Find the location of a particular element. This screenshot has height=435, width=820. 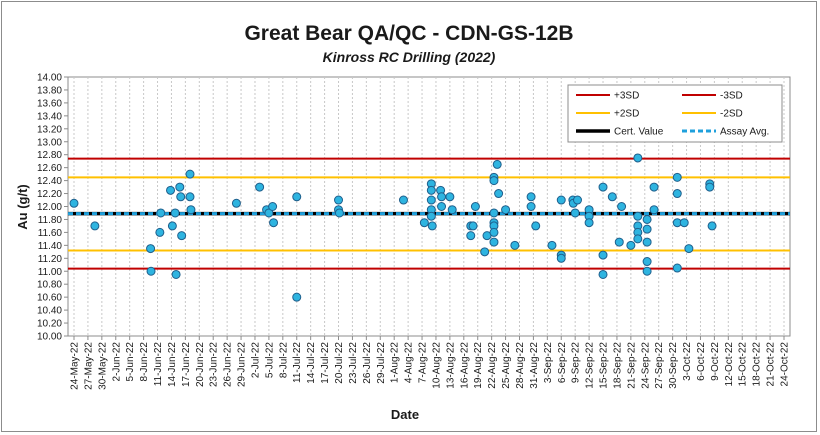

y-tick-label: 13.20 is located at coordinates (49, 129).